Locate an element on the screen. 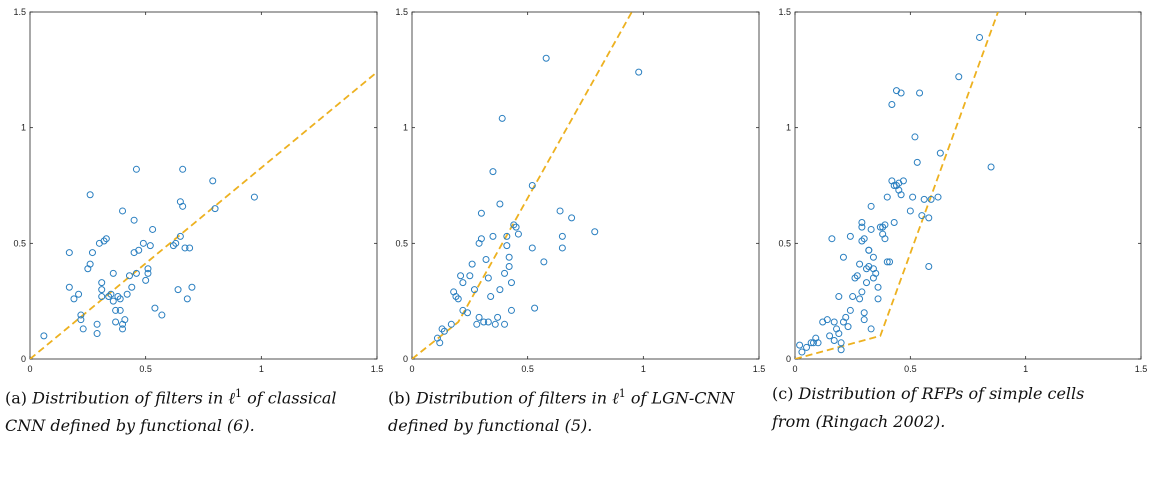  x-tick-label-a-3: 1.5 is located at coordinates (377, 369).